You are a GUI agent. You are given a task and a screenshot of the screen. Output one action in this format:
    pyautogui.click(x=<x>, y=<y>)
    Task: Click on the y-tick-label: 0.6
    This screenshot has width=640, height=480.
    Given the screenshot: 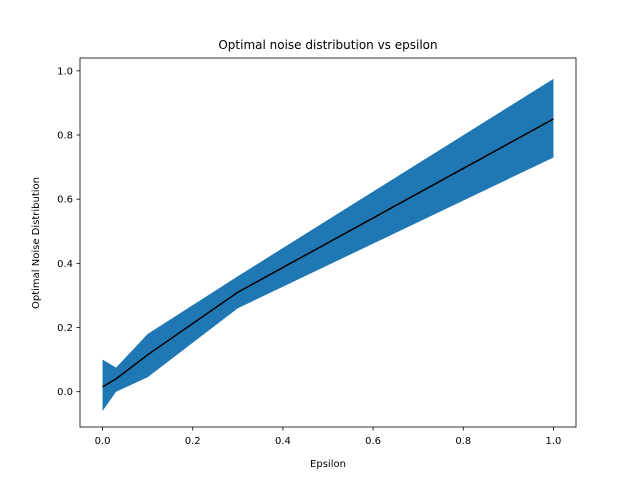 What is the action you would take?
    pyautogui.click(x=65, y=200)
    